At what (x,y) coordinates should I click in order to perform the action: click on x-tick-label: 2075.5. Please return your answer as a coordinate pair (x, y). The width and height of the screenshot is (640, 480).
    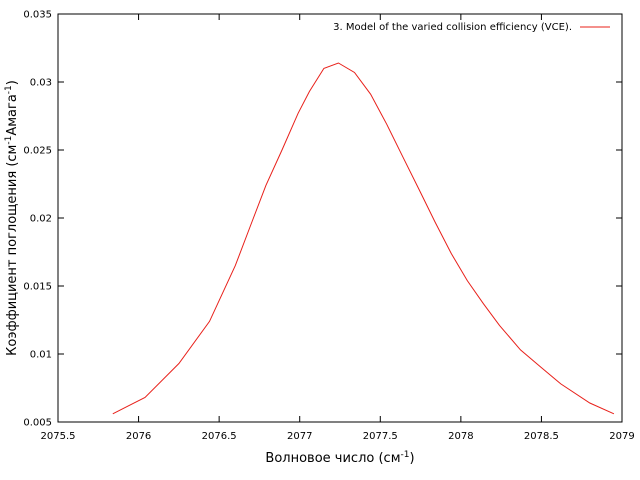
    Looking at the image, I should click on (58, 436).